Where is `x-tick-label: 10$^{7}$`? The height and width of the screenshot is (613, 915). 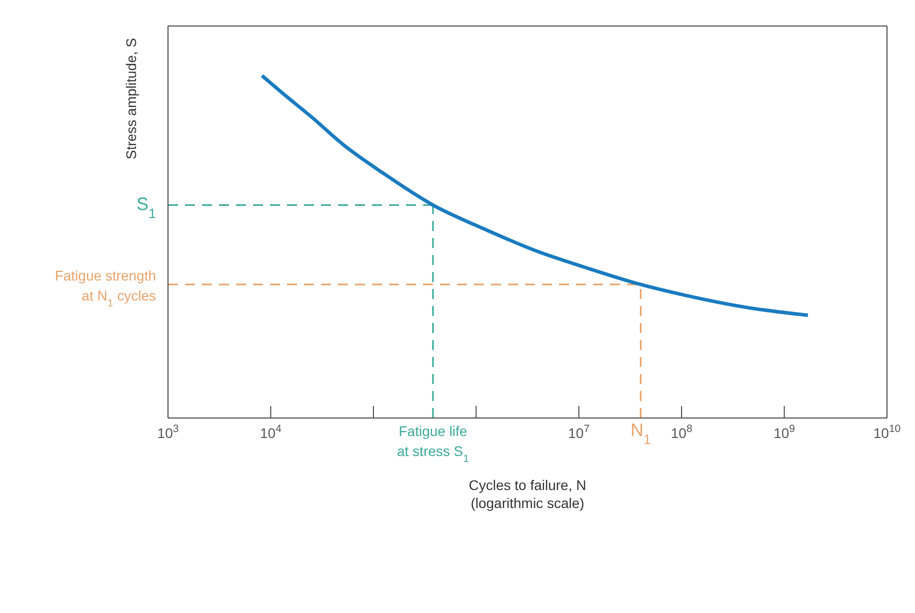
x-tick-label: 10$^{7}$ is located at coordinates (579, 432).